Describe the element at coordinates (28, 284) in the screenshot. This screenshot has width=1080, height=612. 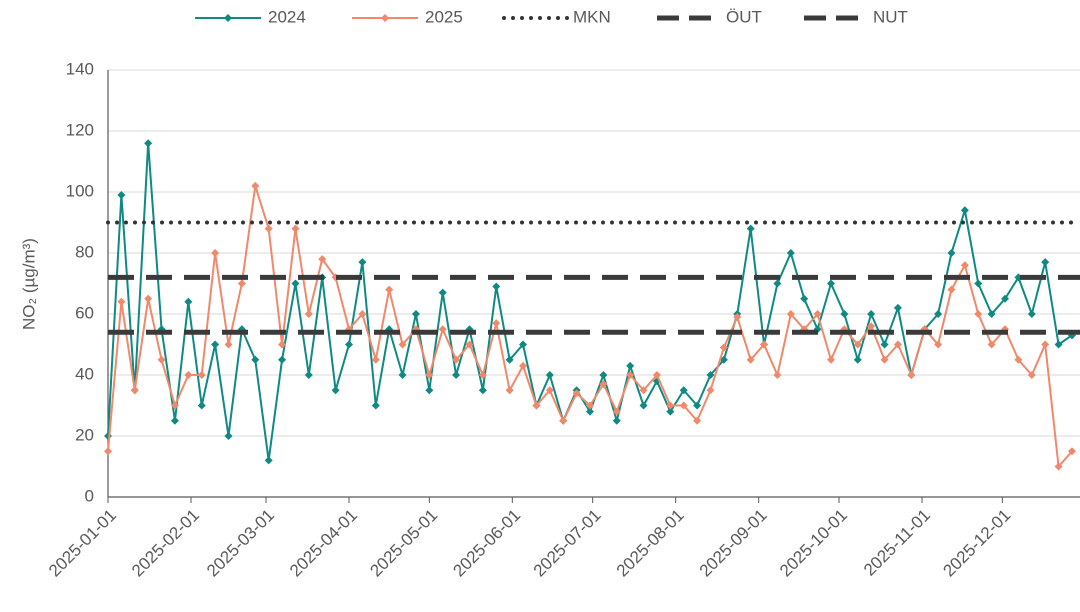
I see `y-axis-label: NO₂ (µg/m³)` at that location.